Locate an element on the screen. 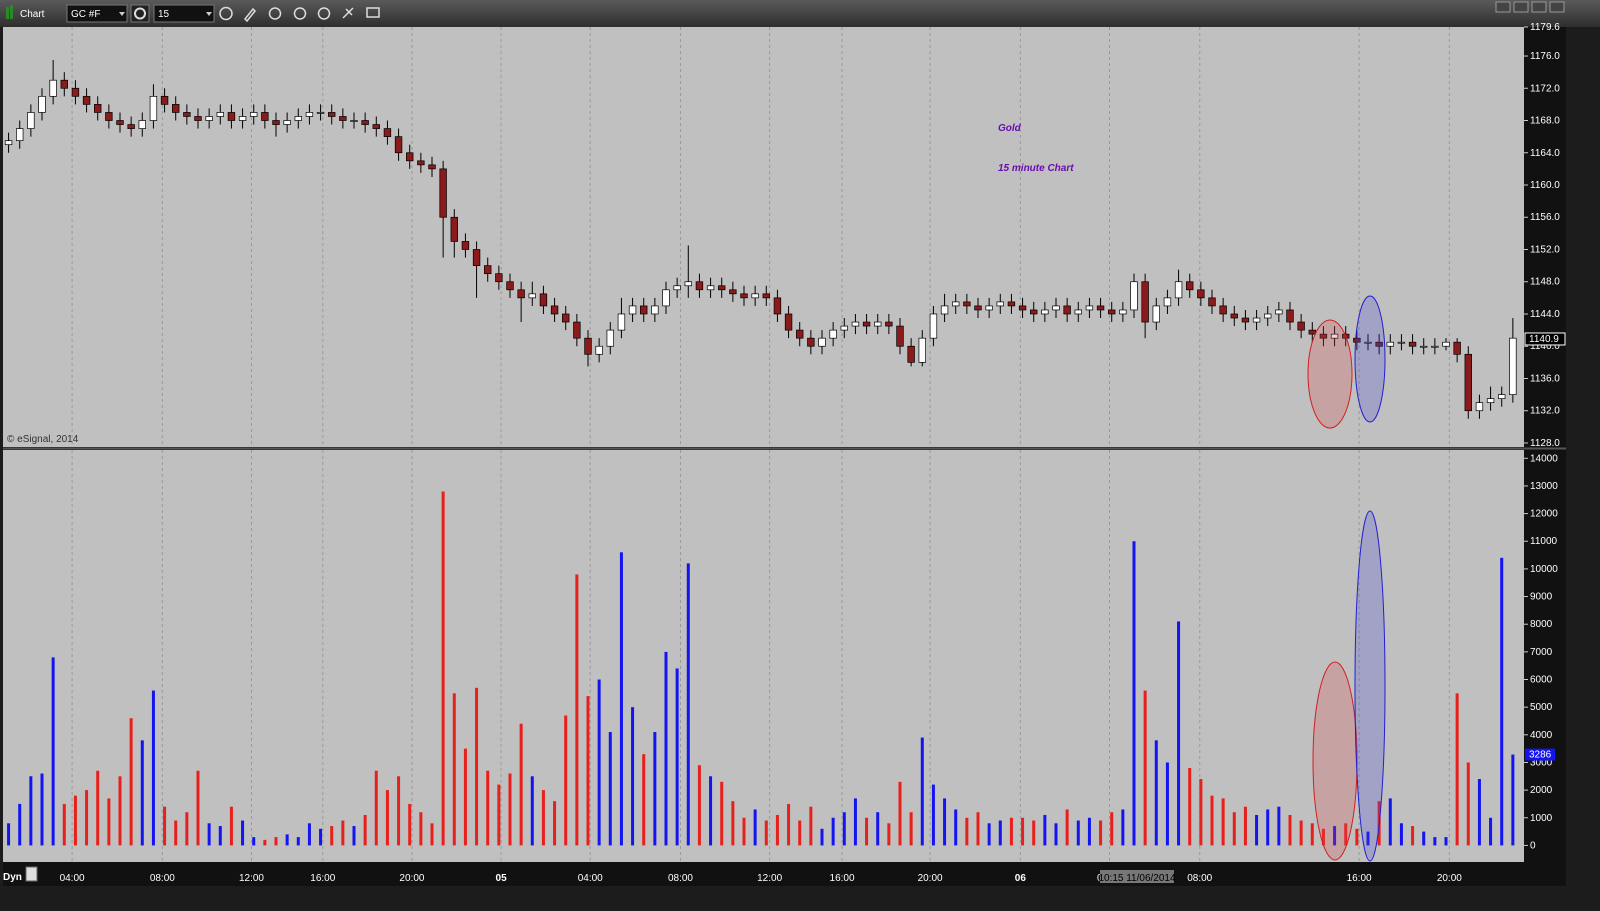 The image size is (1600, 911). settings-button is located at coordinates (140, 13).